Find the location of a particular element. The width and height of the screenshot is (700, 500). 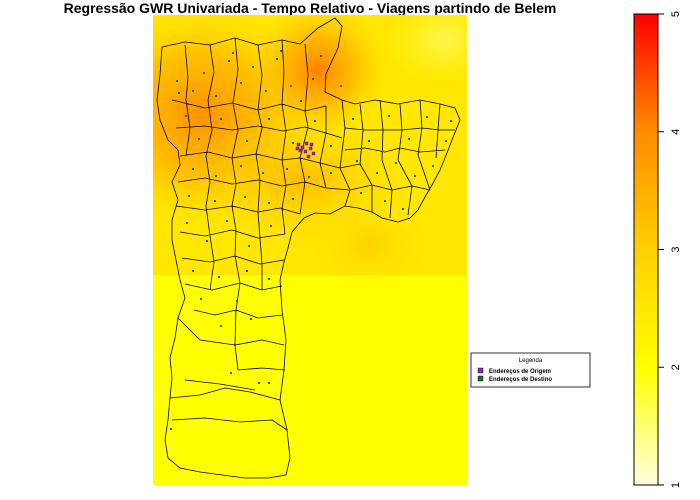

legend-label-origin: Endereços de Origem is located at coordinates (520, 372).